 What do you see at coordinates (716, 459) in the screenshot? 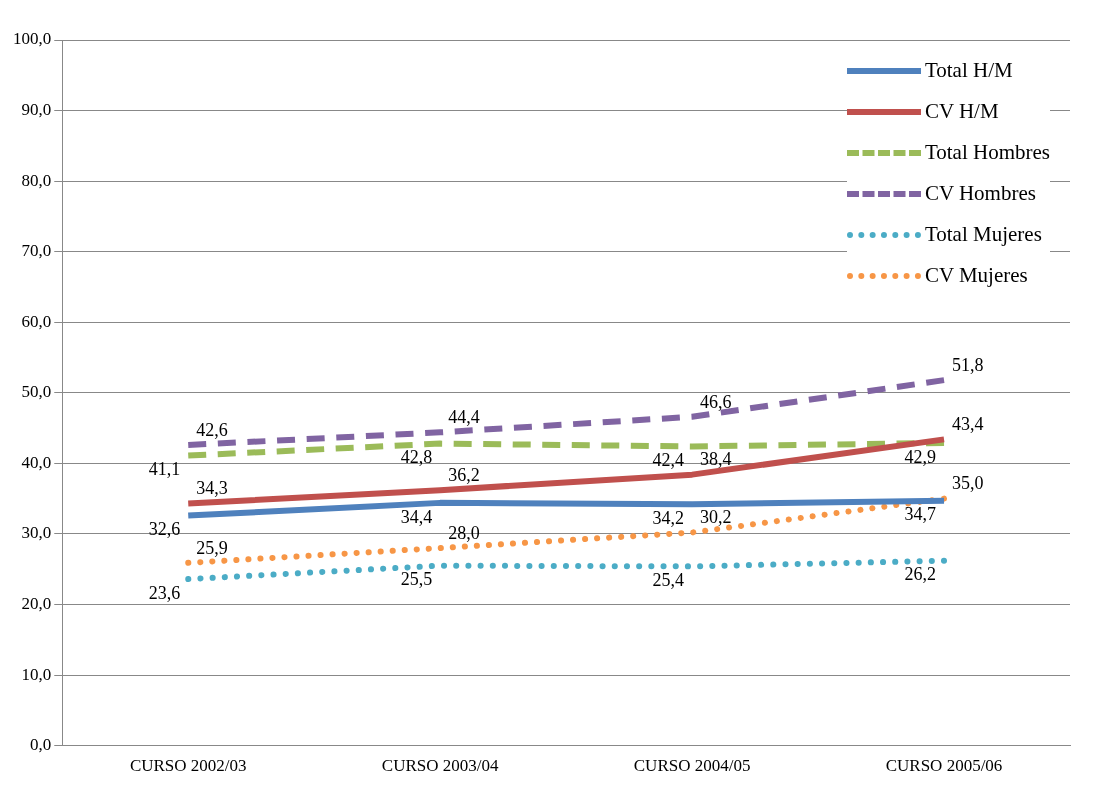
I see `data-label: 38,4` at bounding box center [716, 459].